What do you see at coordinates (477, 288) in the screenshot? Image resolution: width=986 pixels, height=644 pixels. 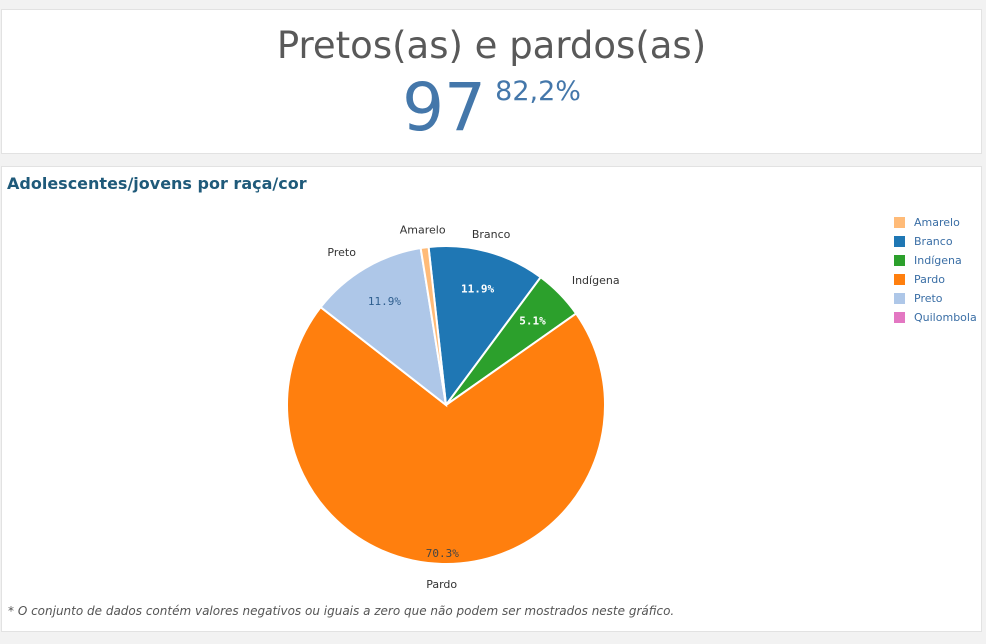 I see `pie-value-label-branco: 11.9%` at bounding box center [477, 288].